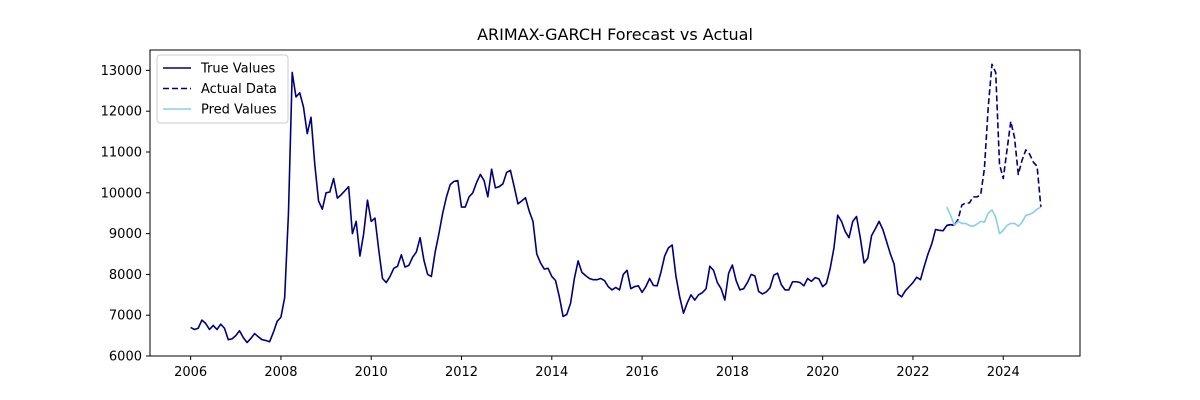 This screenshot has height=400, width=1200. Describe the element at coordinates (125, 214) in the screenshot. I see `y-axis: 6000 7000 8000 9000 10000 11000 12000 13000` at that location.